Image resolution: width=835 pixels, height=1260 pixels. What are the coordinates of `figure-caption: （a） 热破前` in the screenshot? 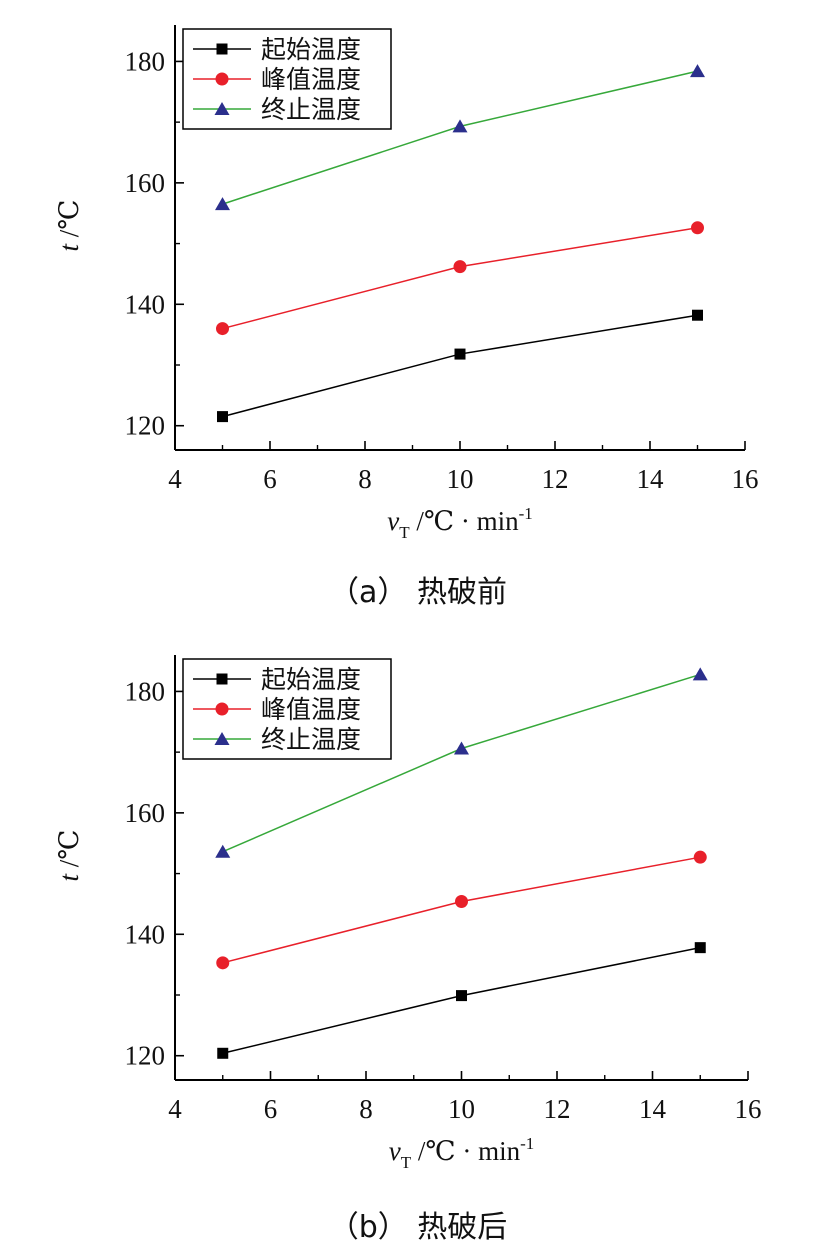 It's located at (418, 592).